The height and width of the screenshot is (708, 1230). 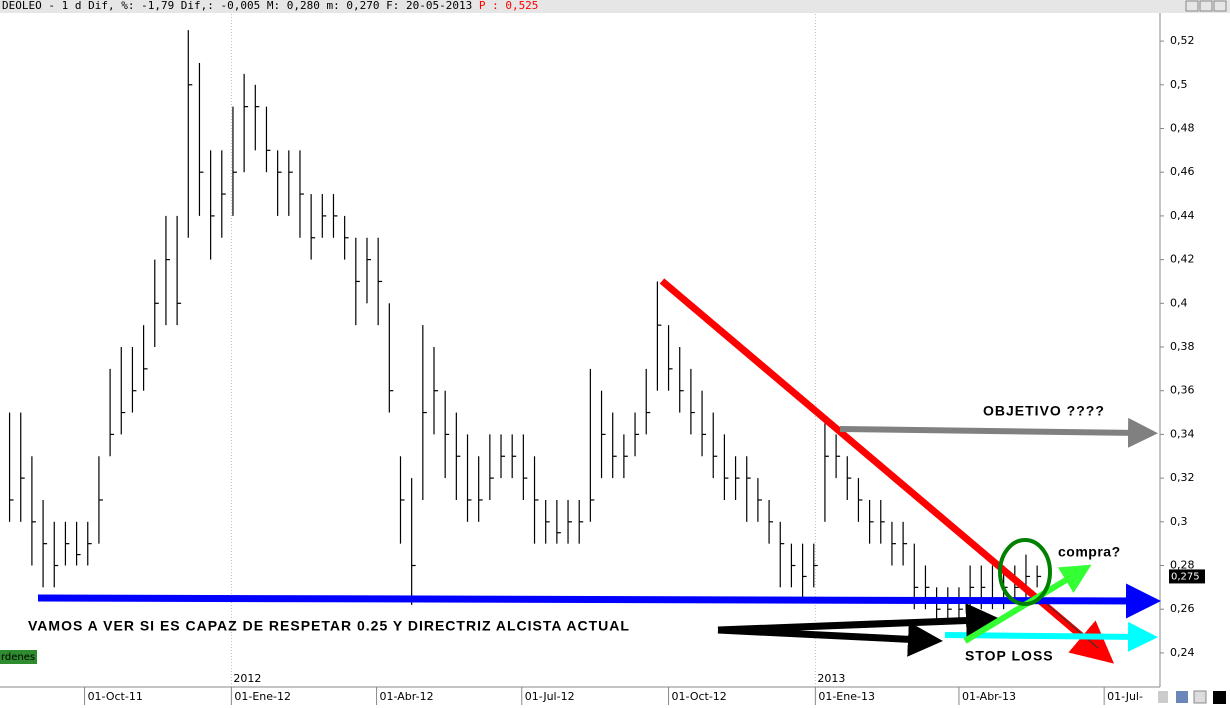 I want to click on orders-label: rdenes, so click(x=18, y=657).